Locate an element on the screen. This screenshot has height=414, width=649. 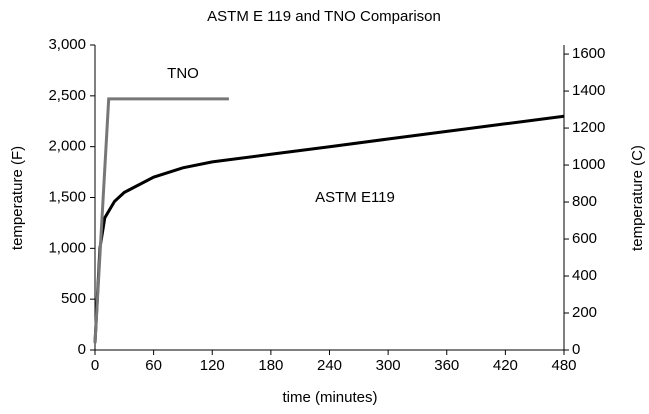
y-tick-label: 2,000 is located at coordinates (67, 146).